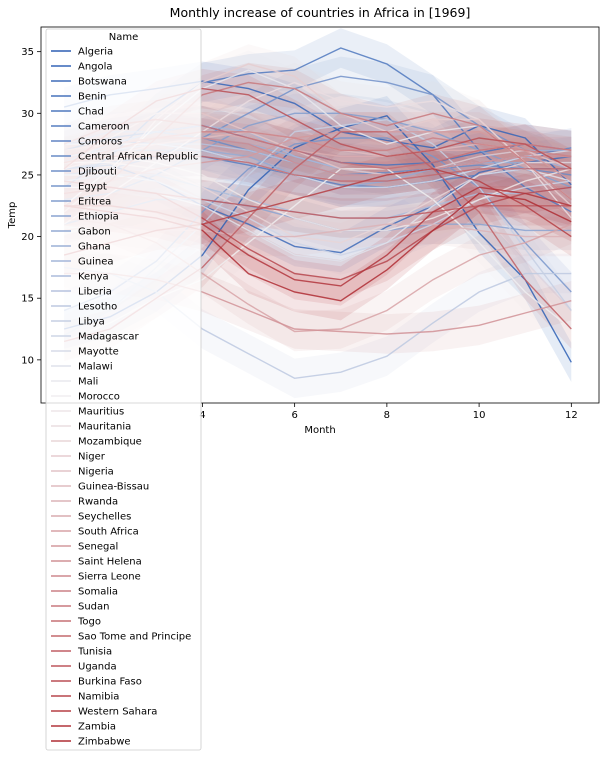  What do you see at coordinates (98, 592) in the screenshot?
I see `legend-label-36: Somalia` at bounding box center [98, 592].